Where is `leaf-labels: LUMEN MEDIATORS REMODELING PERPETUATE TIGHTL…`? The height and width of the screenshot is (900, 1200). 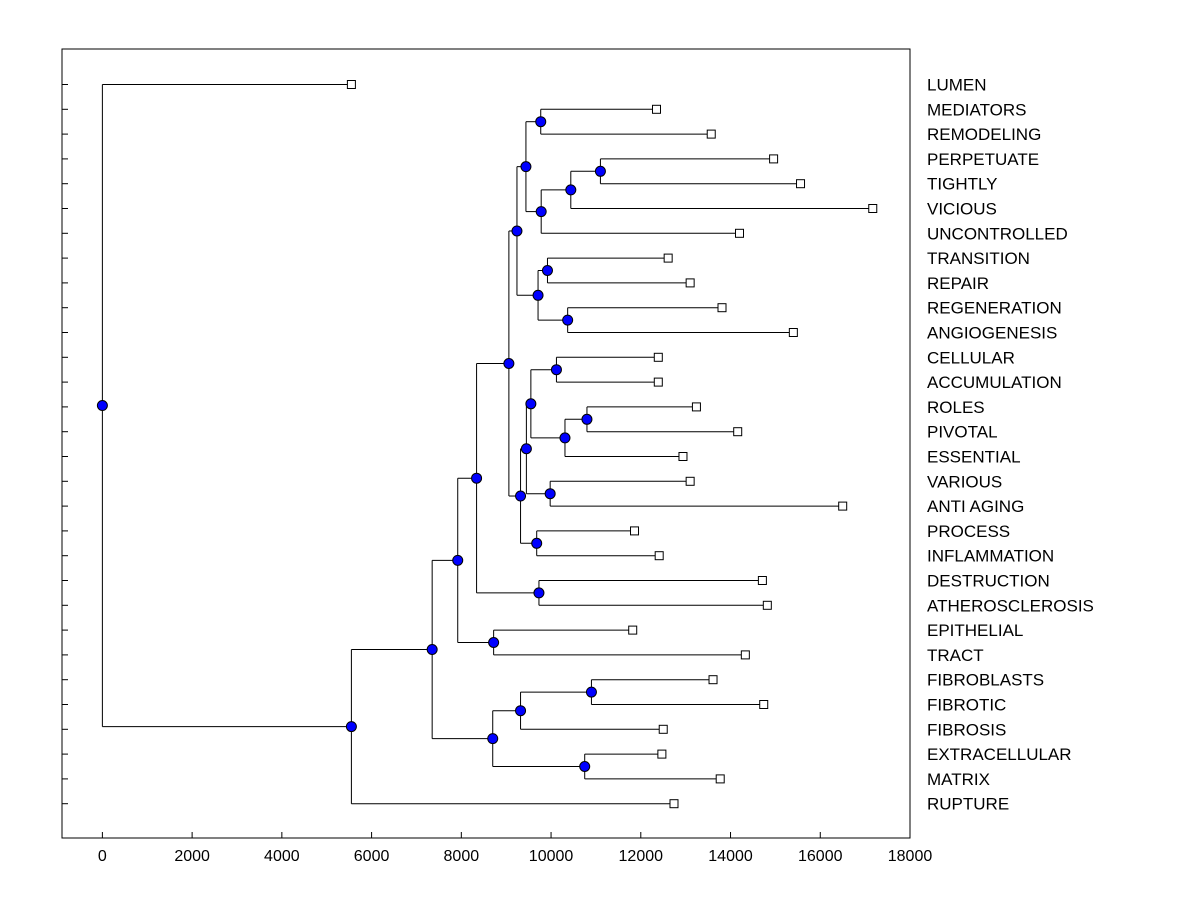
leaf-labels: LUMEN MEDIATORS REMODELING PERPETUATE TIGHTL… is located at coordinates (1010, 445).